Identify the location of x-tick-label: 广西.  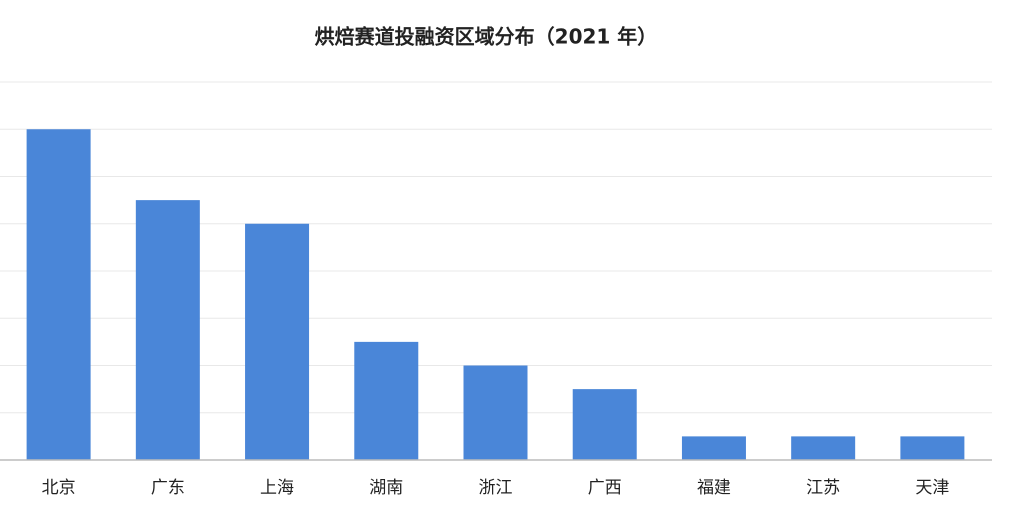
(605, 488).